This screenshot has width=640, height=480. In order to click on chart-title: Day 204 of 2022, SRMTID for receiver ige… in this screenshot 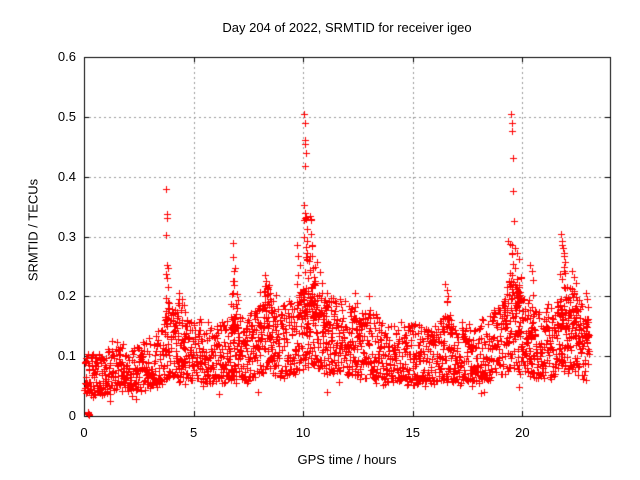, I will do `click(347, 27)`.